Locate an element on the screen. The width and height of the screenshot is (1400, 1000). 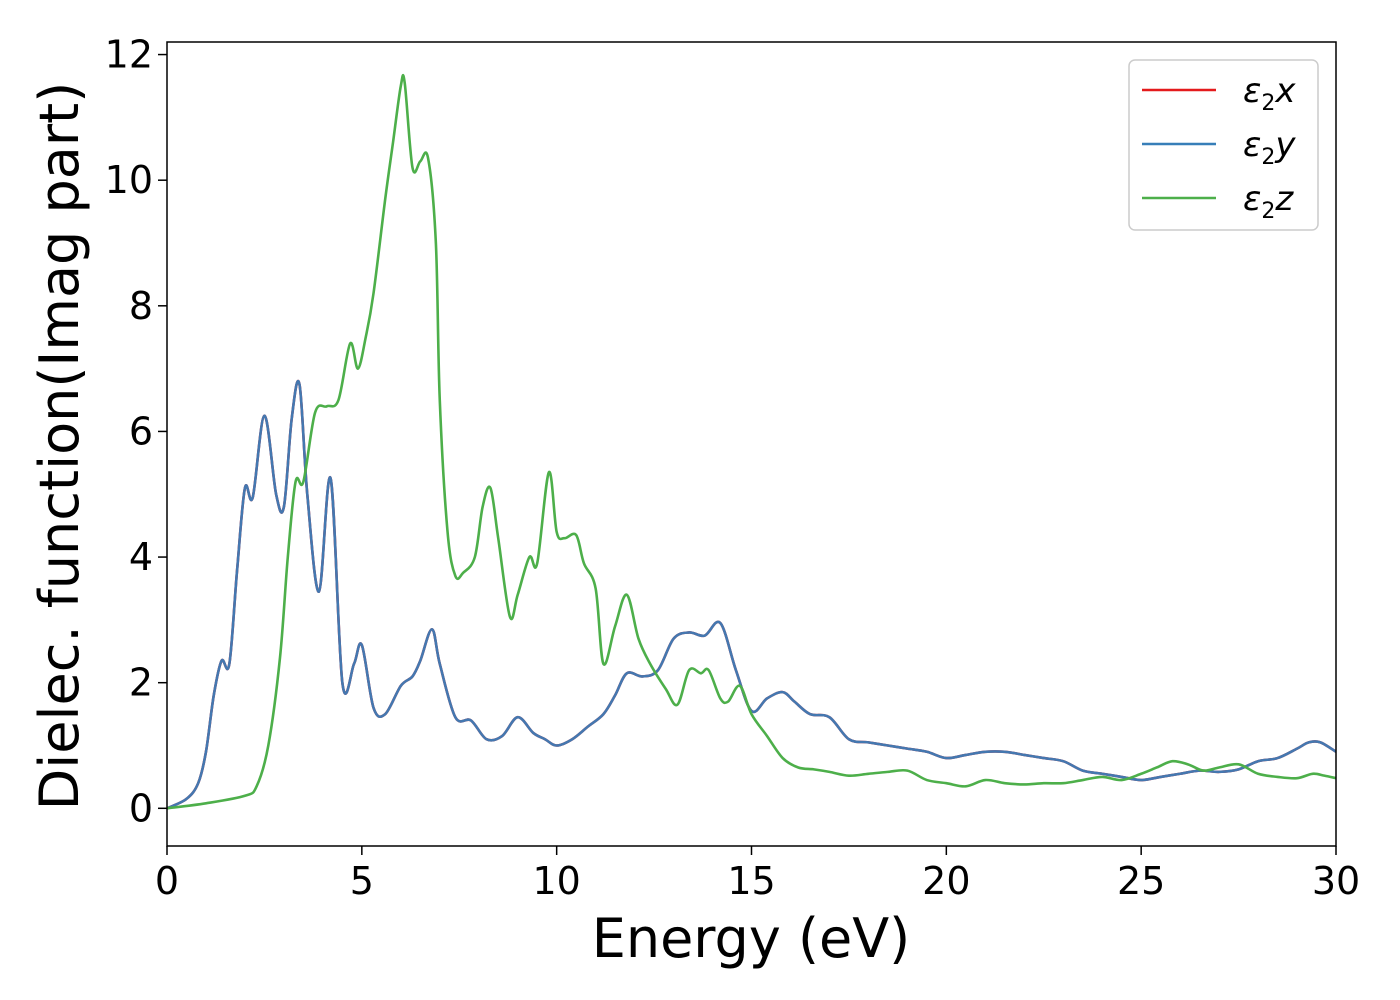
y-axis-ticks: 0 2 4 6 8 10 12 is located at coordinates (136, 431).